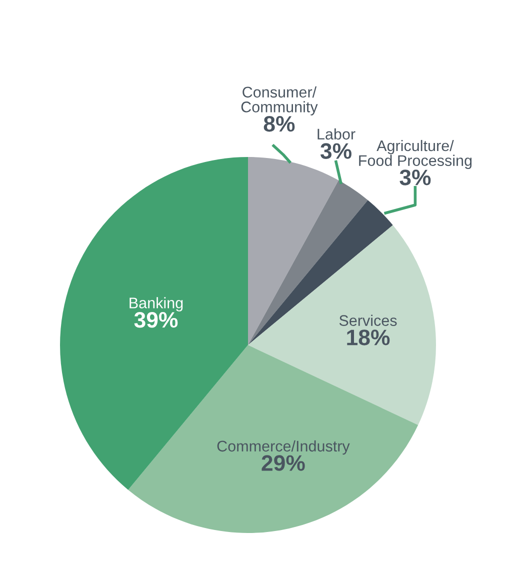 Image resolution: width=520 pixels, height=575 pixels. What do you see at coordinates (279, 101) in the screenshot?
I see `slice-label: Consumer/ Community` at bounding box center [279, 101].